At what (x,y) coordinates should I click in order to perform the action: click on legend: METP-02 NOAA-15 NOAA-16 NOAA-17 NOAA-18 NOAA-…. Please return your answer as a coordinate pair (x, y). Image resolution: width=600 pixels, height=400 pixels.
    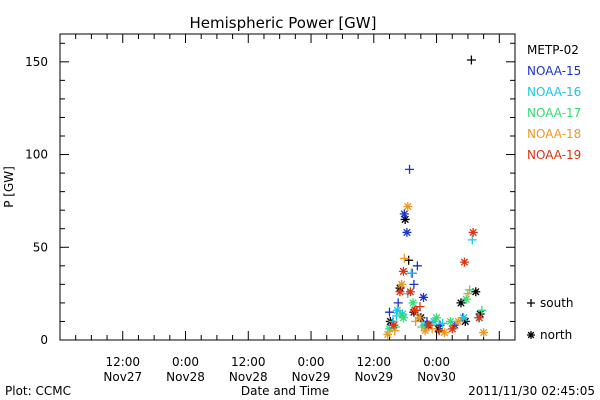
    Looking at the image, I should click on (554, 192).